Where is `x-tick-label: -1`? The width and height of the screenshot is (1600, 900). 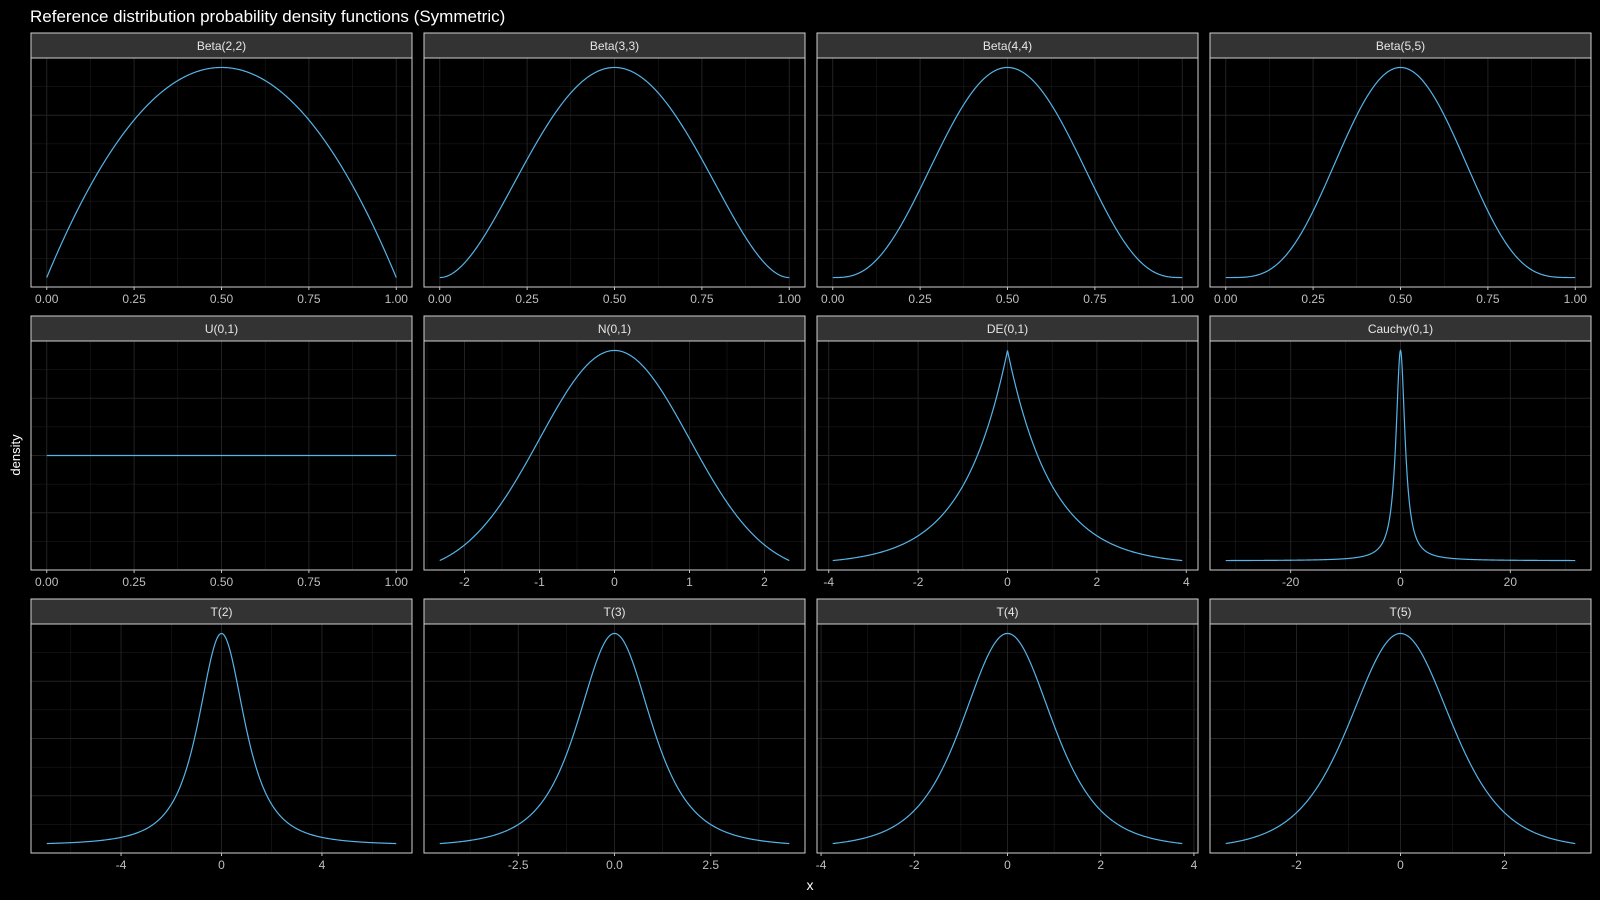 x-tick-label: -1 is located at coordinates (539, 582).